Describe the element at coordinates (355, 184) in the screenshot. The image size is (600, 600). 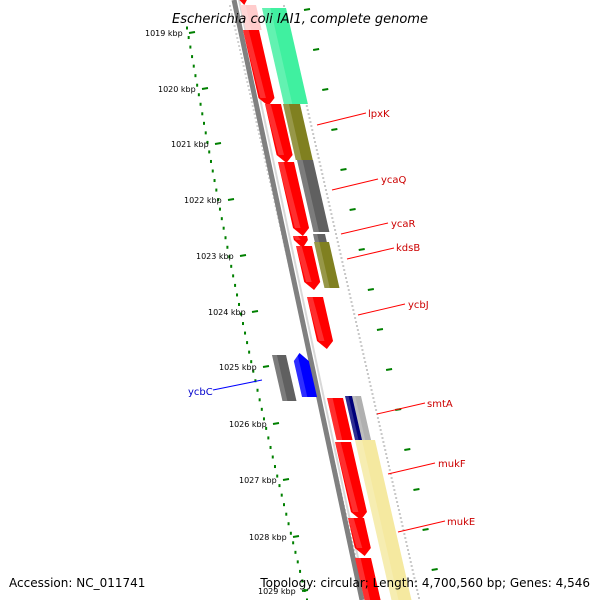
I see `ycaQ-leader` at that location.